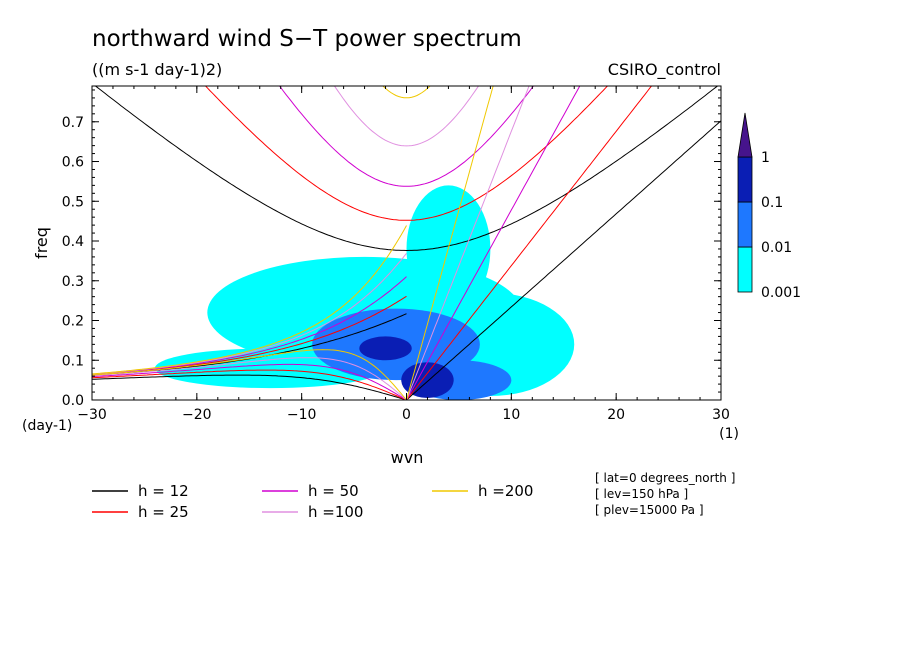  I want to click on colorbar-label-1: 0.01, so click(776, 248).